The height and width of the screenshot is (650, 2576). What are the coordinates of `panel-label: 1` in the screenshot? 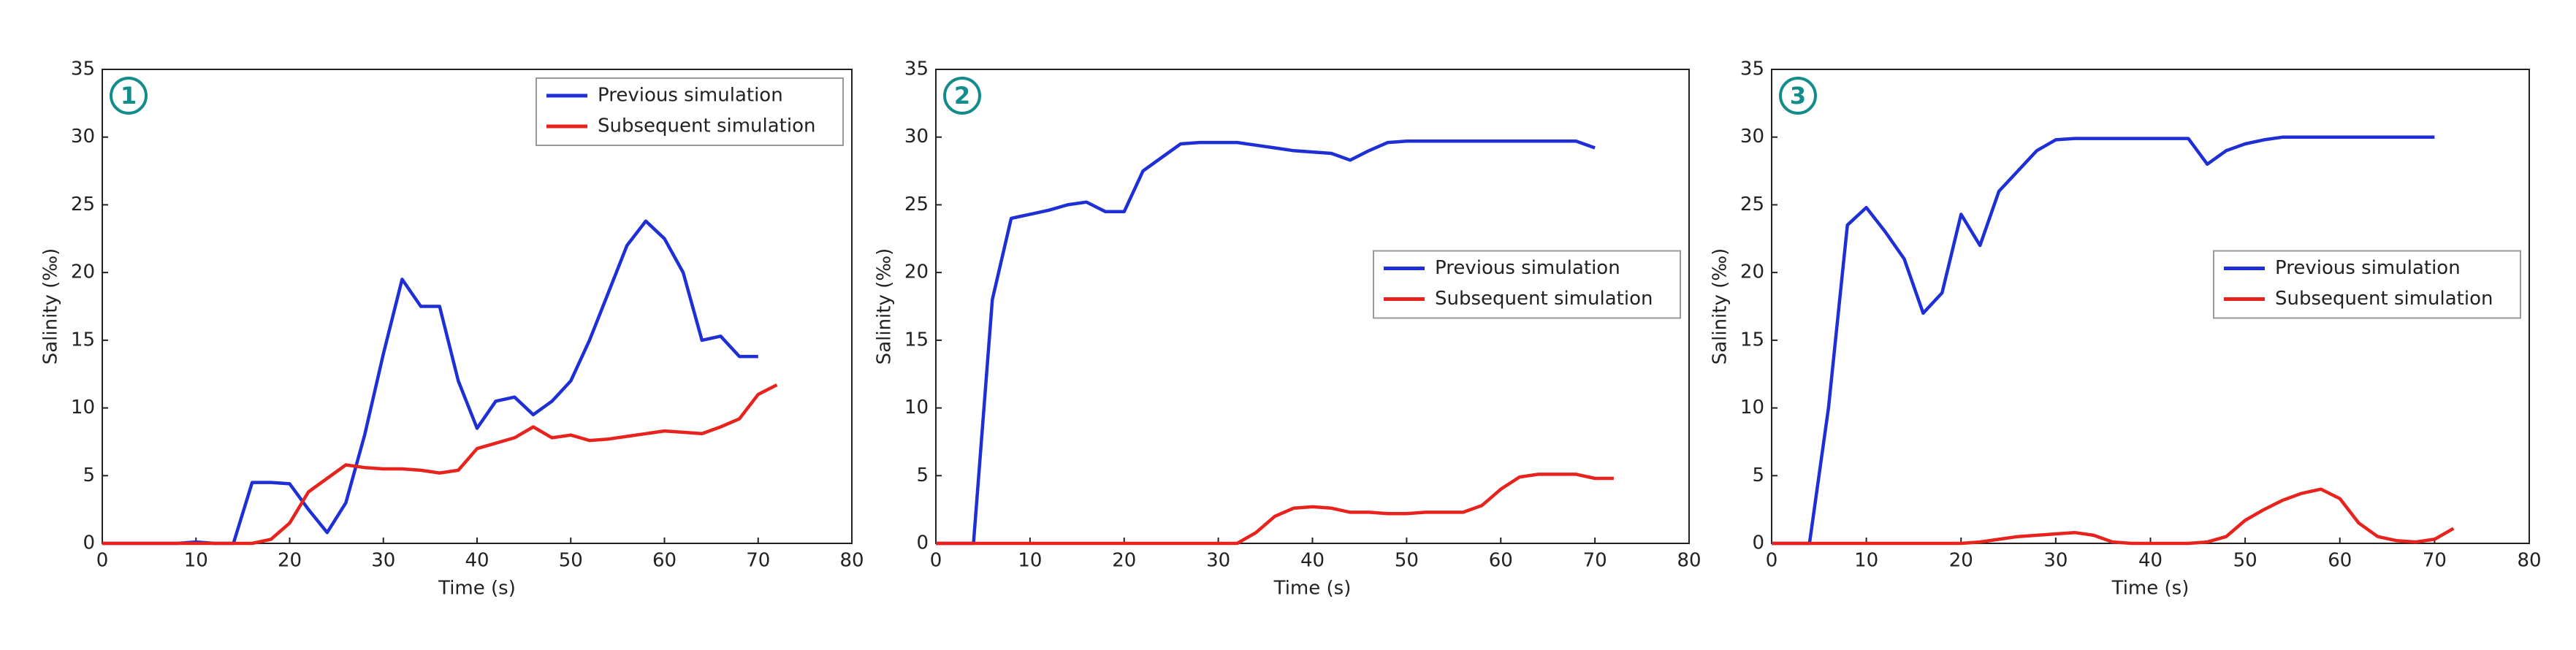 It's located at (129, 96).